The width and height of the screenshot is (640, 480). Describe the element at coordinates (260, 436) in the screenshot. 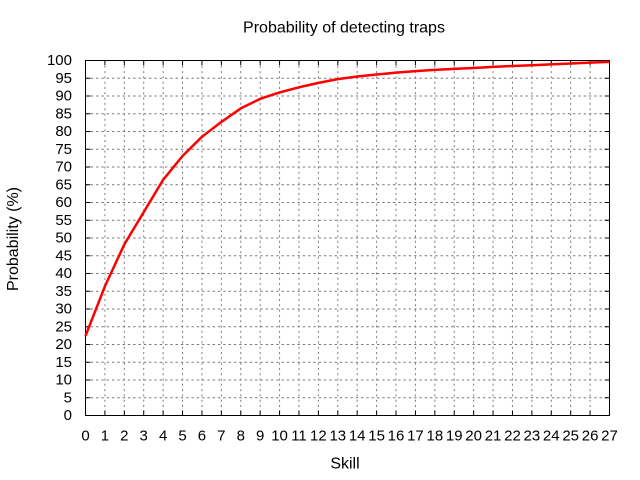

I see `svg-text: 9` at that location.